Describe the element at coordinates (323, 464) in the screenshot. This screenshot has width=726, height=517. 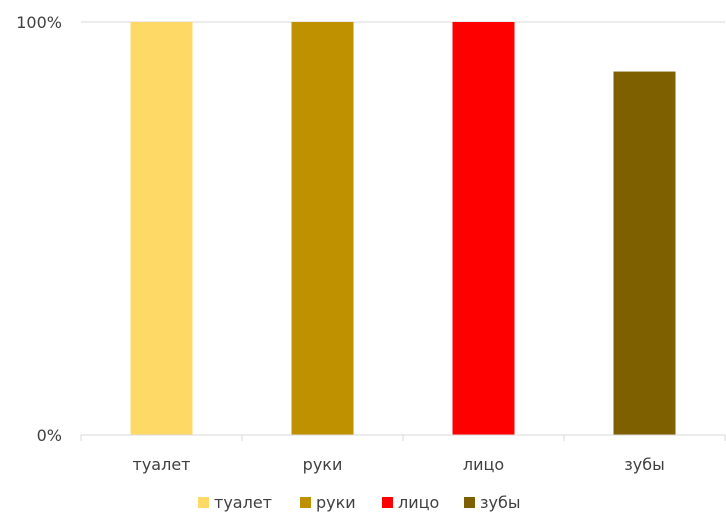
I see `category-label: руки` at that location.